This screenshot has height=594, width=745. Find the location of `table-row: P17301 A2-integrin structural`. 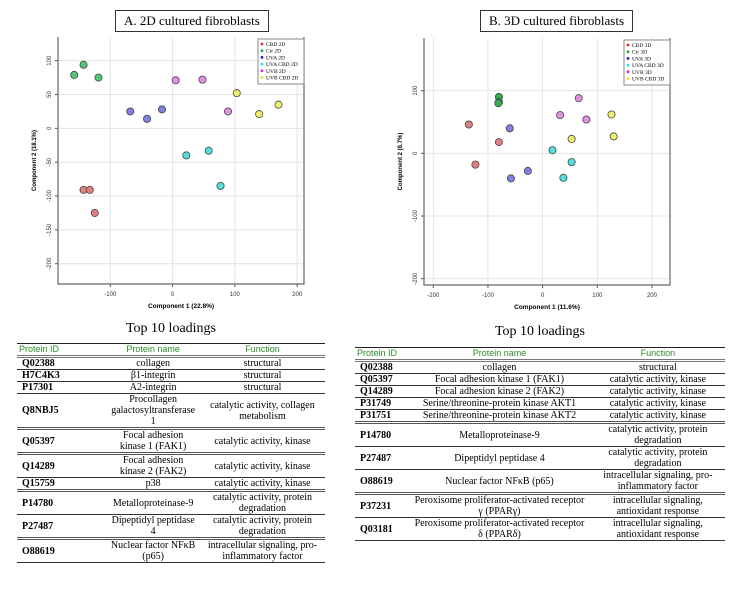

table-row: P17301 A2-integrin structural is located at coordinates (171, 387).